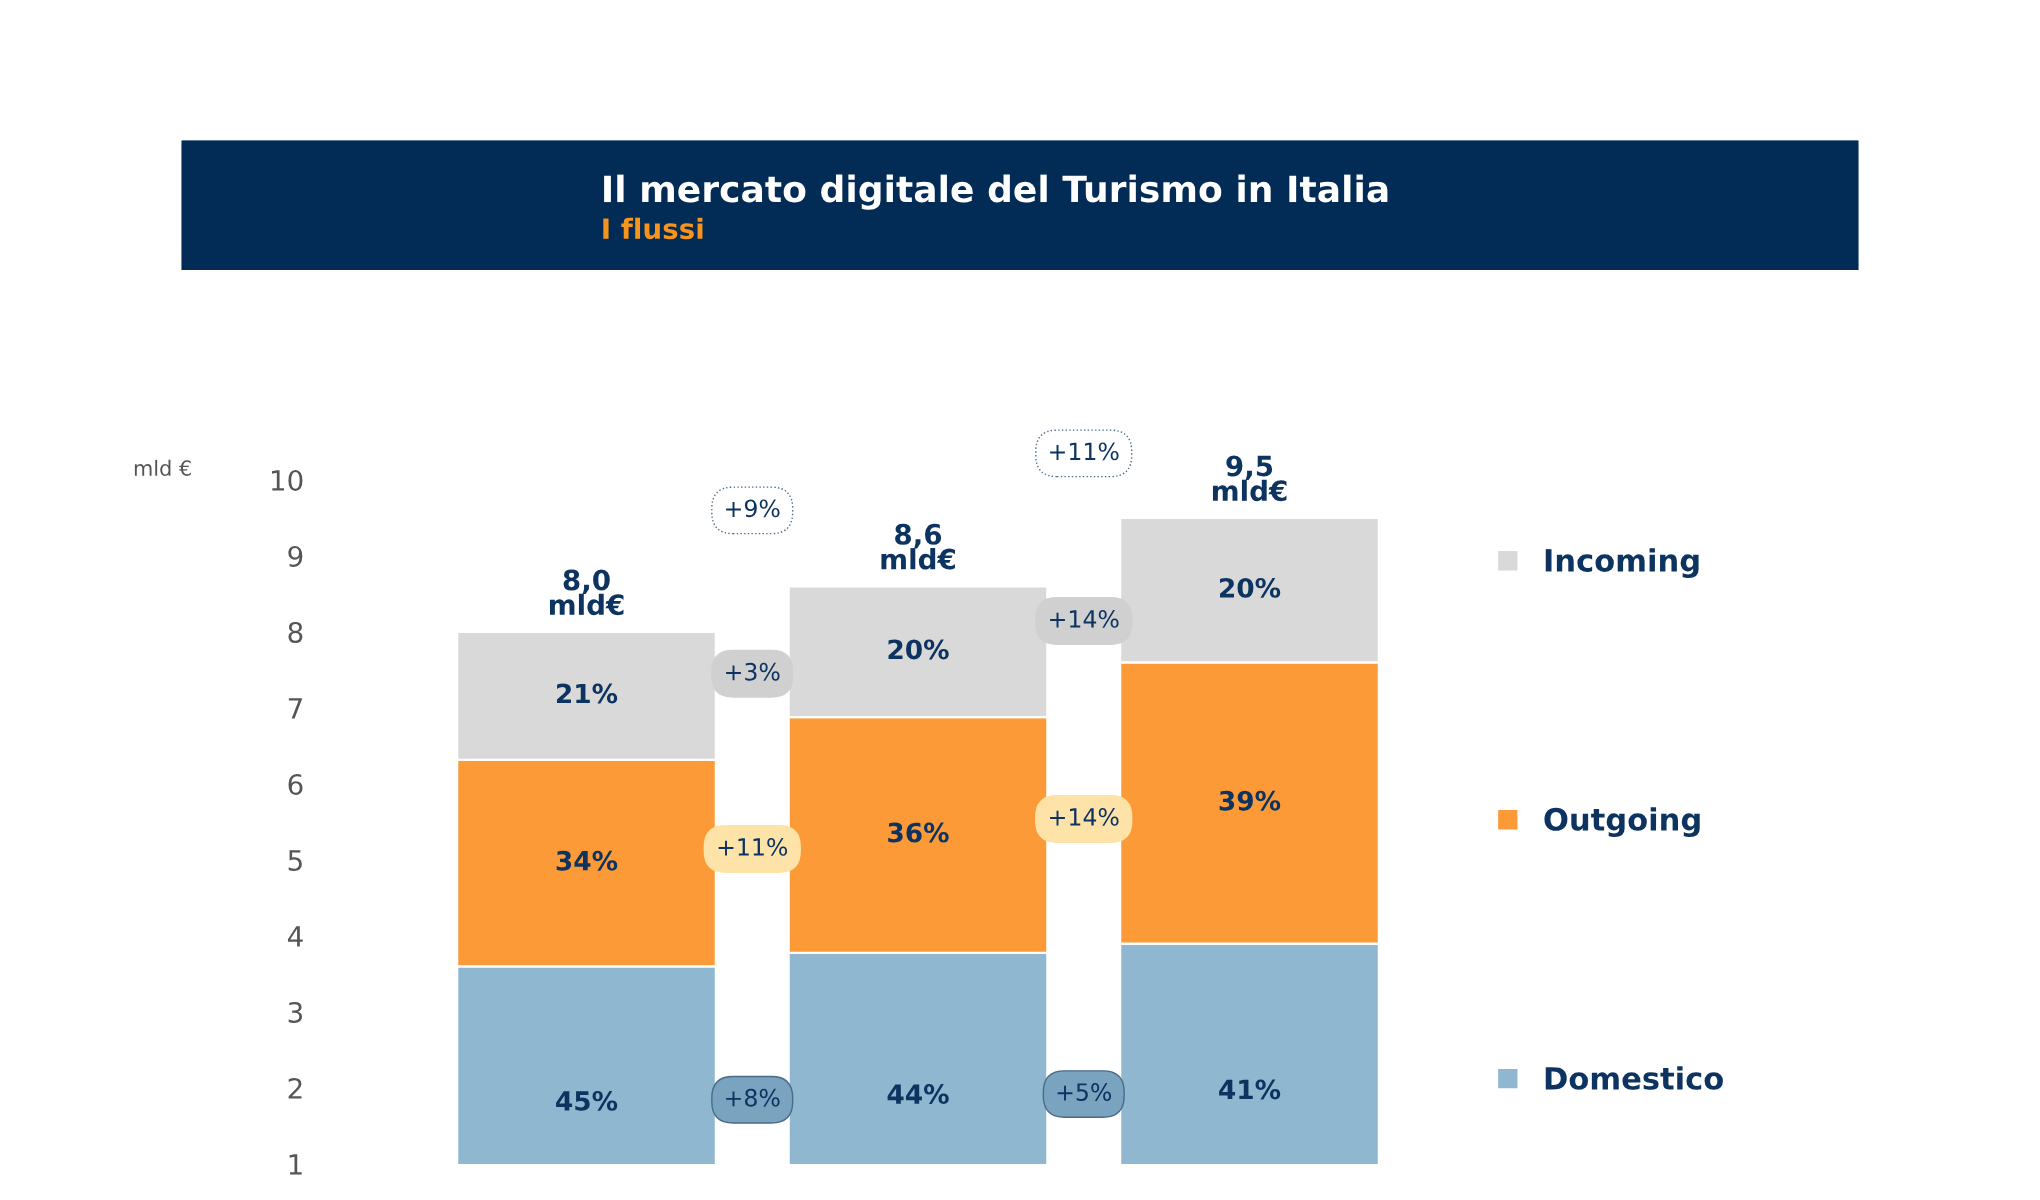  What do you see at coordinates (295, 784) in the screenshot?
I see `y-tick-label: 6` at bounding box center [295, 784].